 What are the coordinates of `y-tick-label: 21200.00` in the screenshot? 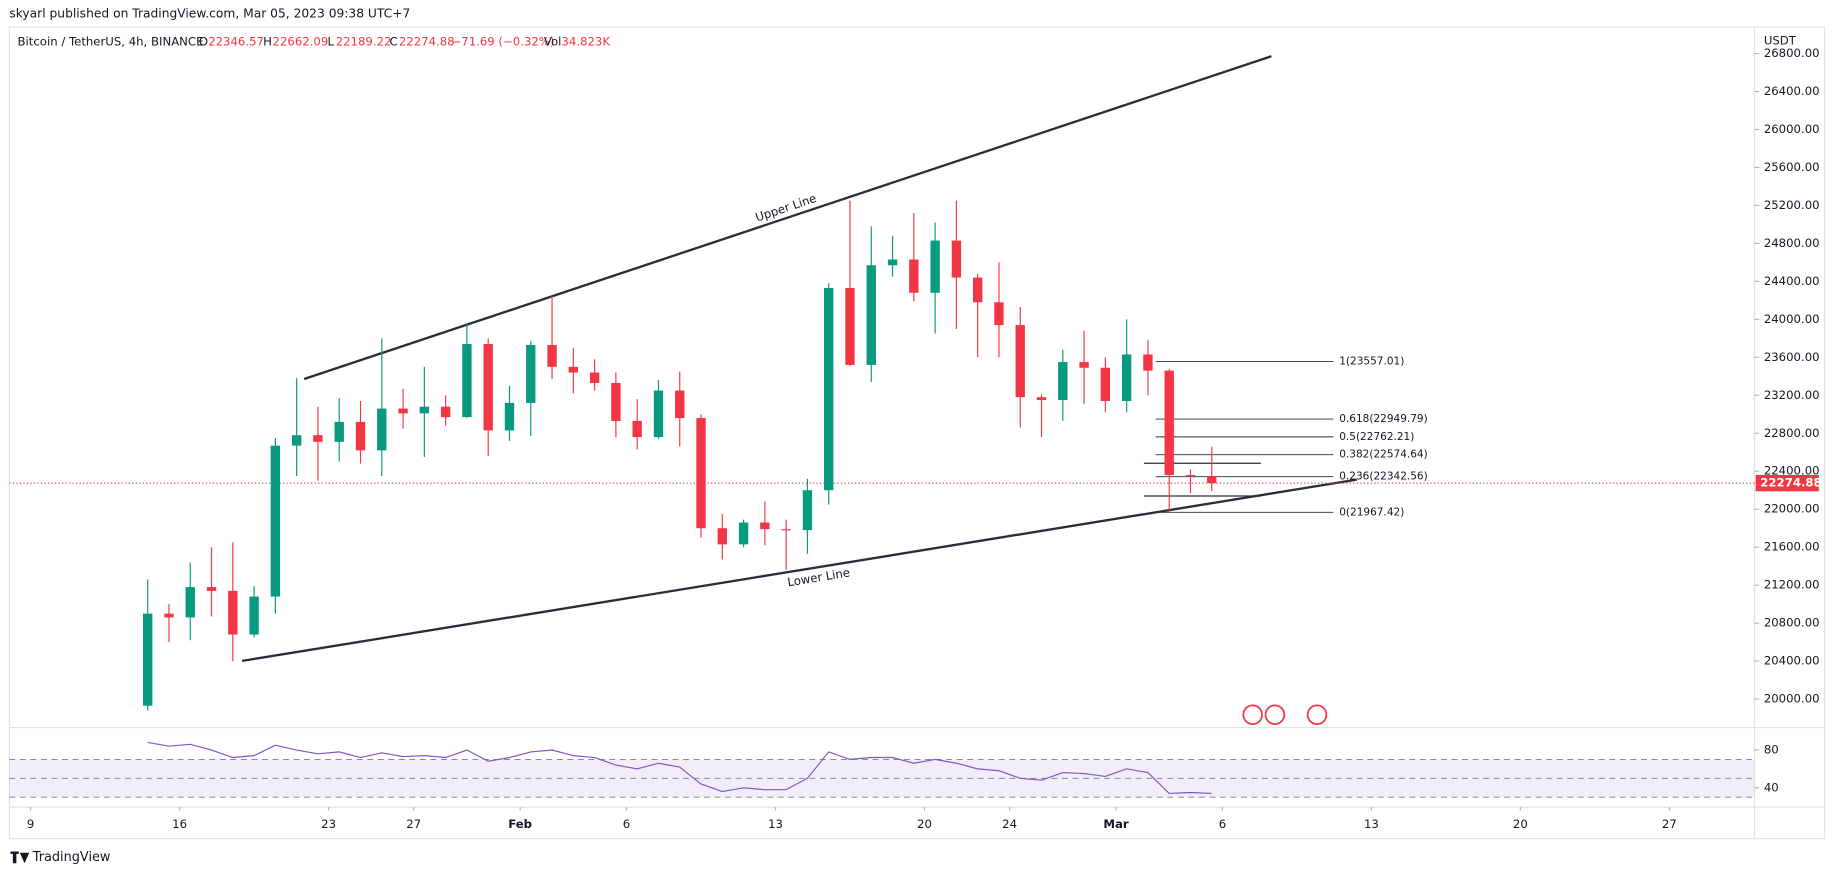 It's located at (1792, 585).